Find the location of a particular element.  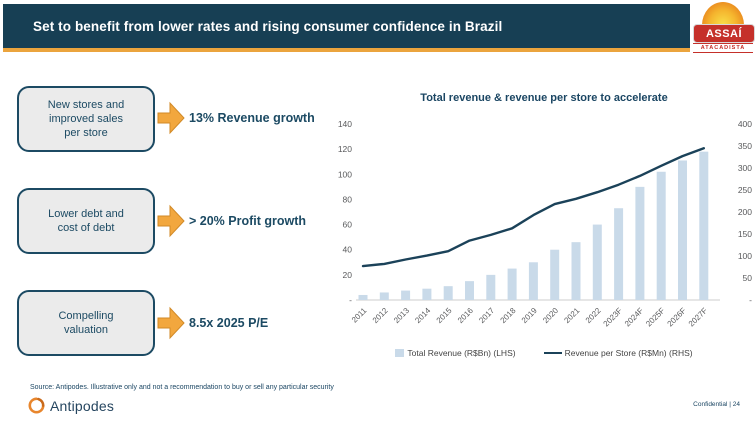

svg-text: 2016 is located at coordinates (465, 315).